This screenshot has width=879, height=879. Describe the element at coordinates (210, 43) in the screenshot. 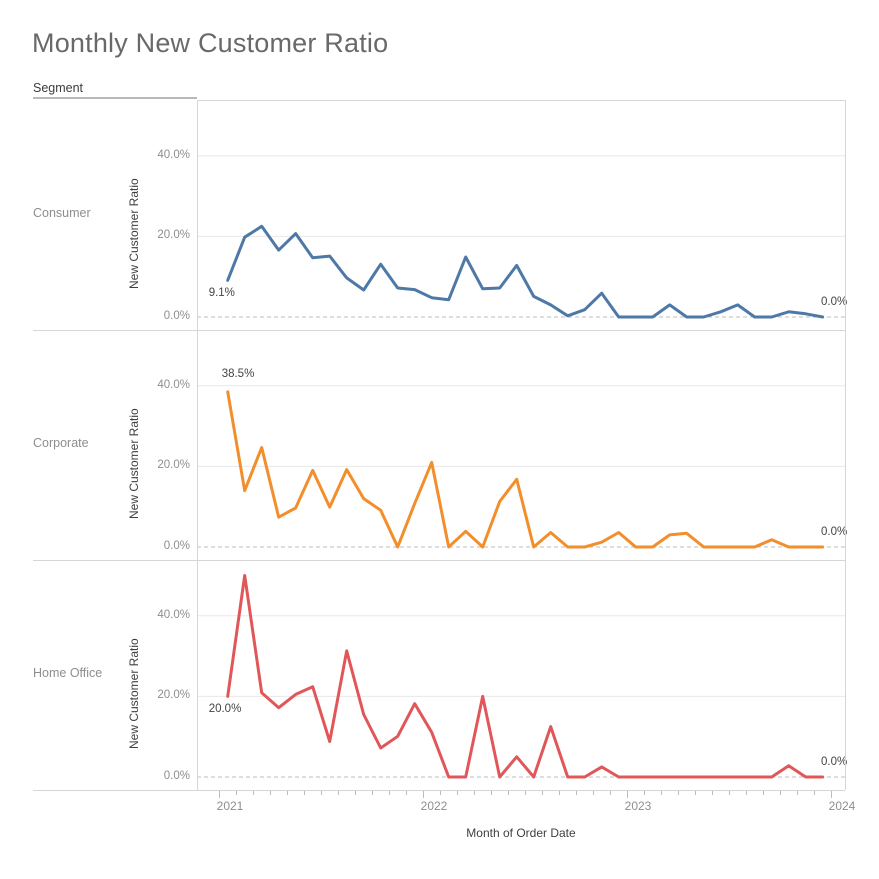

I see `chart-title: Monthly New Customer Ratio` at that location.